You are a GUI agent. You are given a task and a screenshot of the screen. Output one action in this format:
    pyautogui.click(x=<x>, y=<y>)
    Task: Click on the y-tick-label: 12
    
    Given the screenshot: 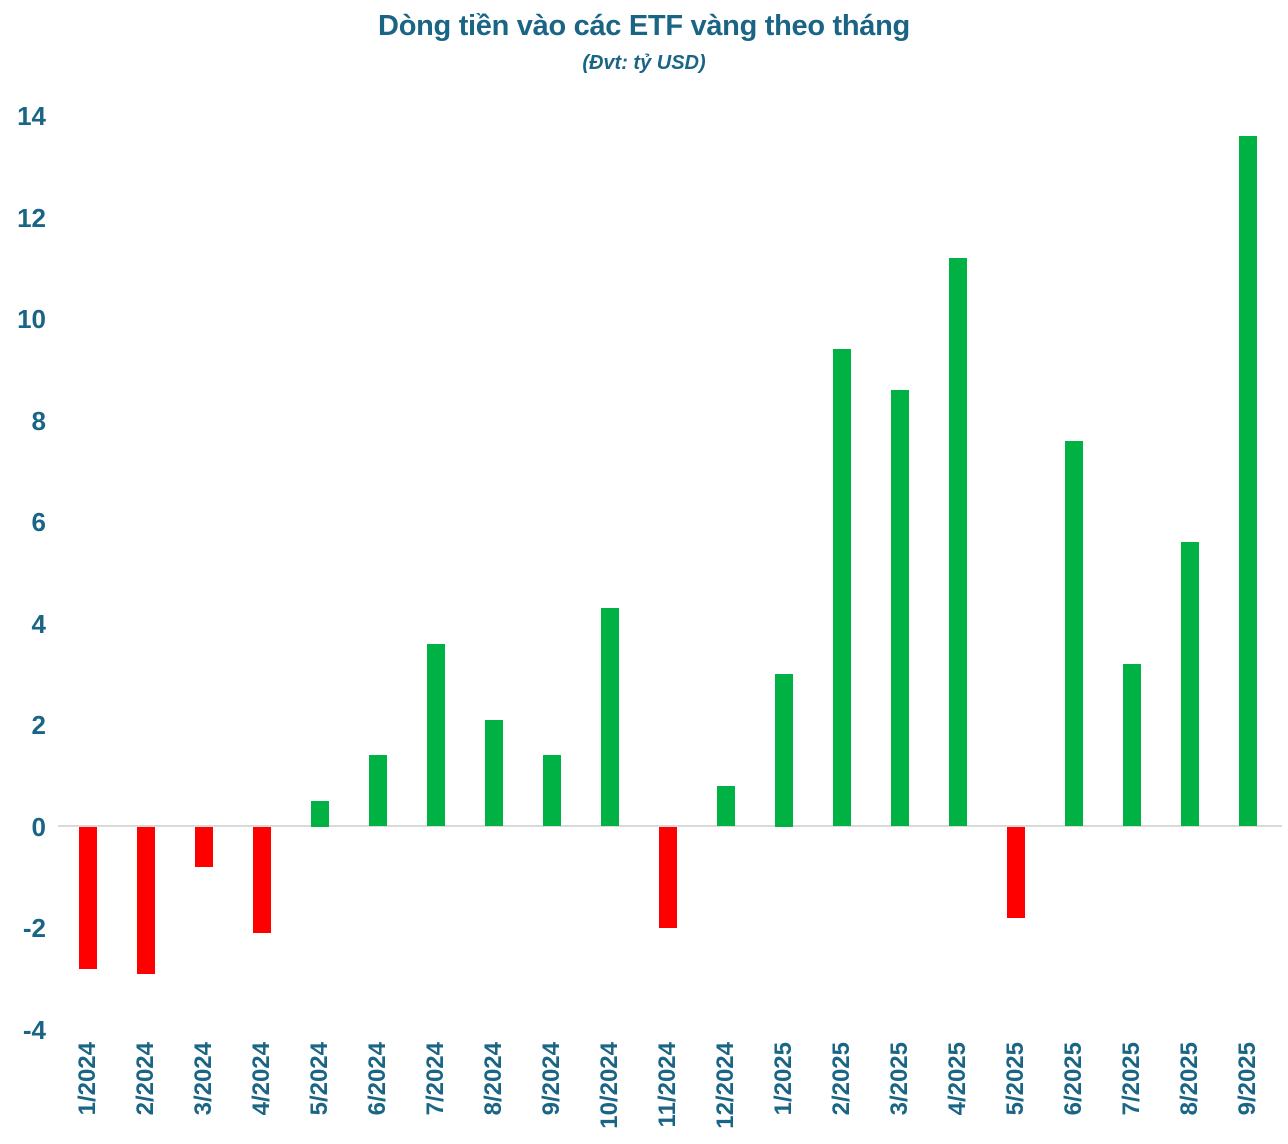 What is the action you would take?
    pyautogui.click(x=31, y=217)
    